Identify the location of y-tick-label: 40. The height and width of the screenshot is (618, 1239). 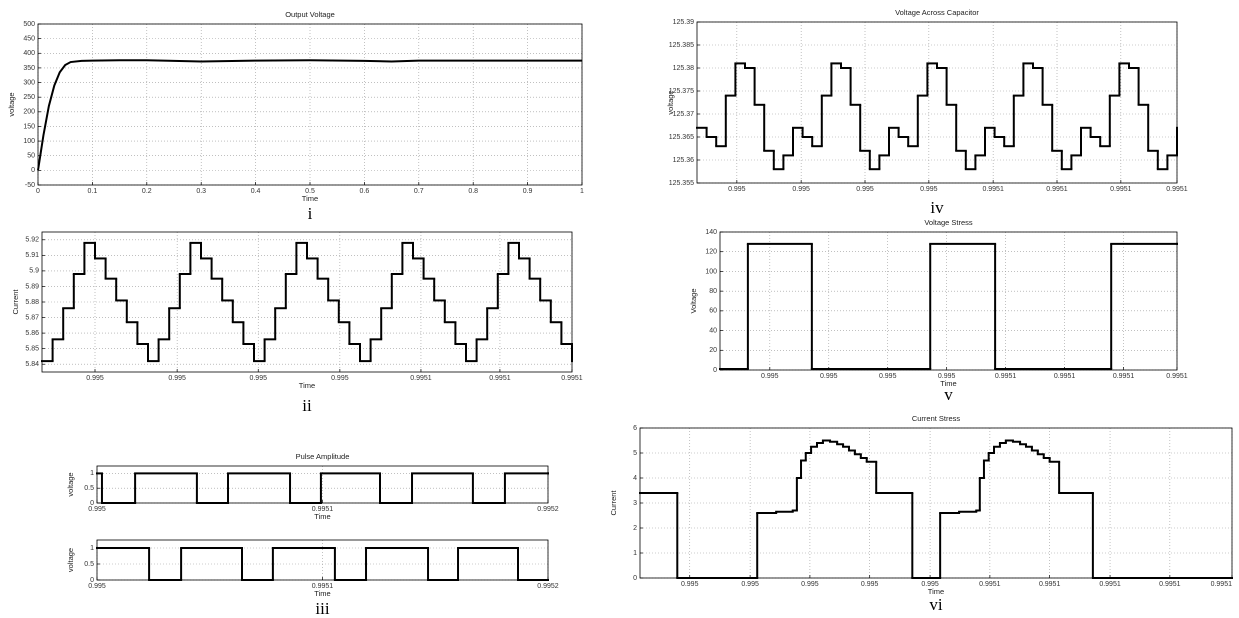
(713, 330).